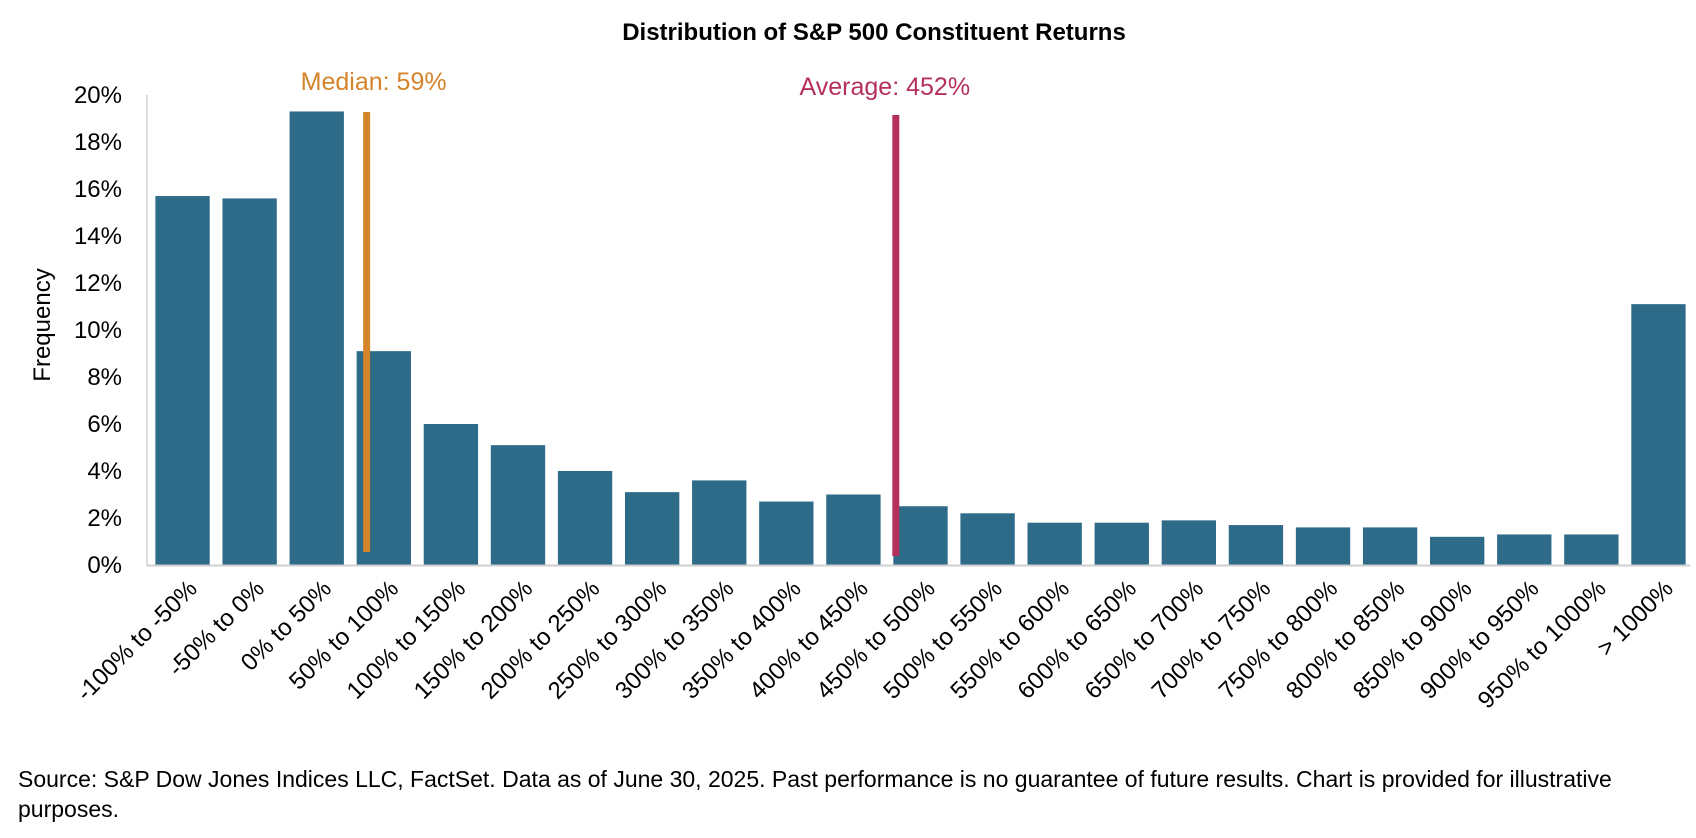  Describe the element at coordinates (473, 639) in the screenshot. I see `x-tick-label: 150% to 200%` at that location.